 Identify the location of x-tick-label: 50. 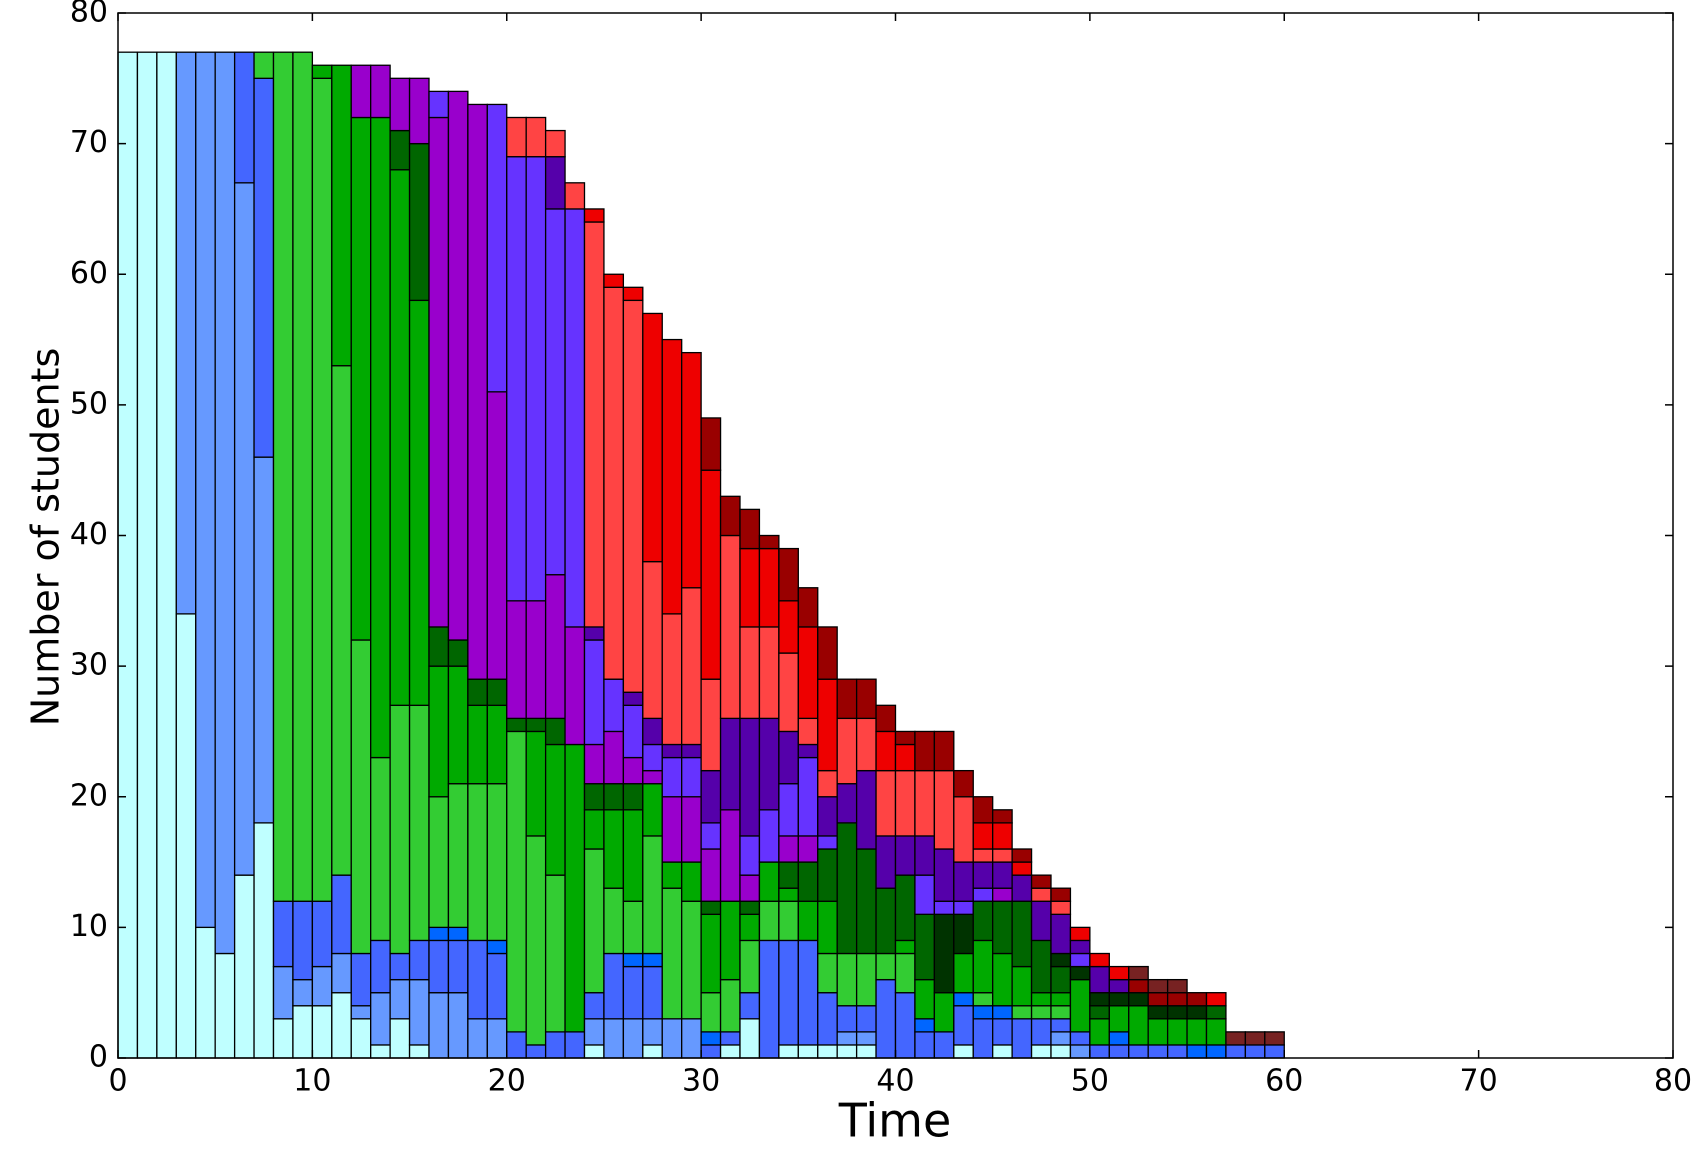
(1090, 1081).